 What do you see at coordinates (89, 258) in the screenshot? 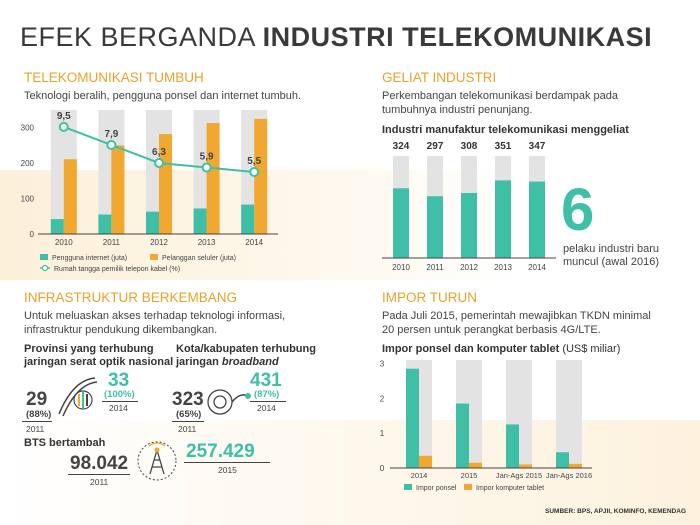
I see `legend-label-internet: Pengguna internet (juta)` at bounding box center [89, 258].